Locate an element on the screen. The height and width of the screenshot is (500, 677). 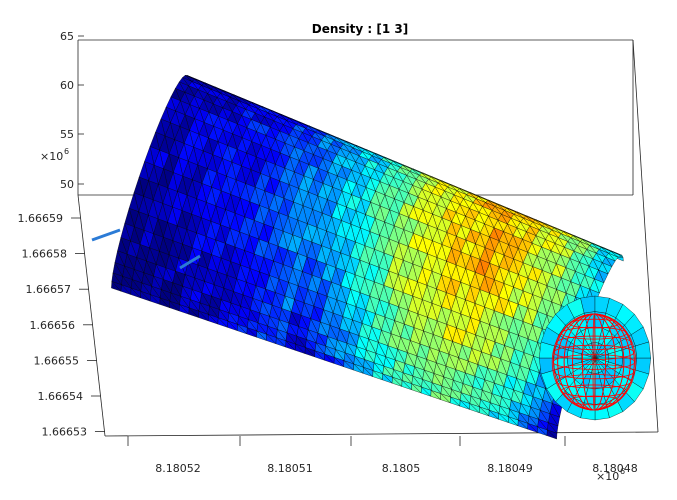
y-tick-label: 1.66658 is located at coordinates (45, 254).